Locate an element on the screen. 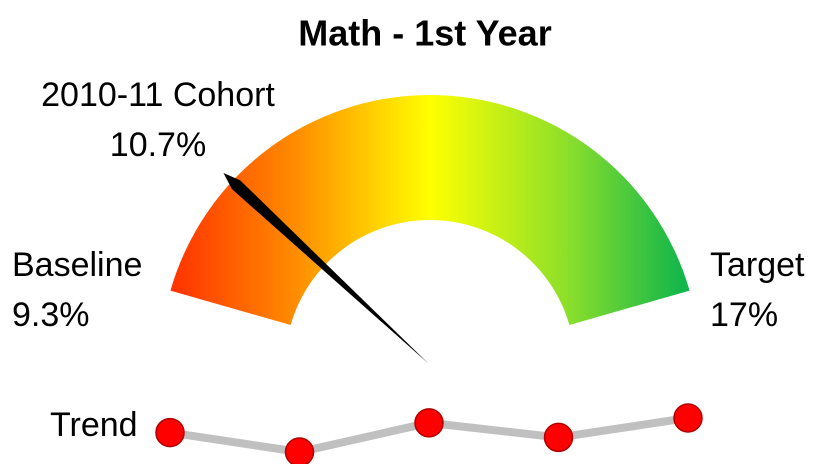 The height and width of the screenshot is (464, 816). chart-title: Math - 1st Year is located at coordinates (424, 33).